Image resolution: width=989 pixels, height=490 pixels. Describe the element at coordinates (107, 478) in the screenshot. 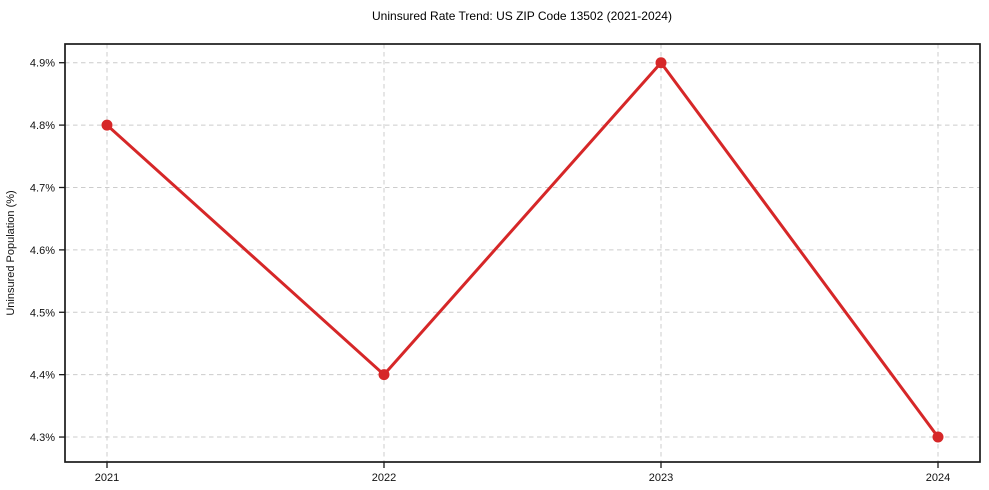

I see `x-tick-label: 2021` at that location.